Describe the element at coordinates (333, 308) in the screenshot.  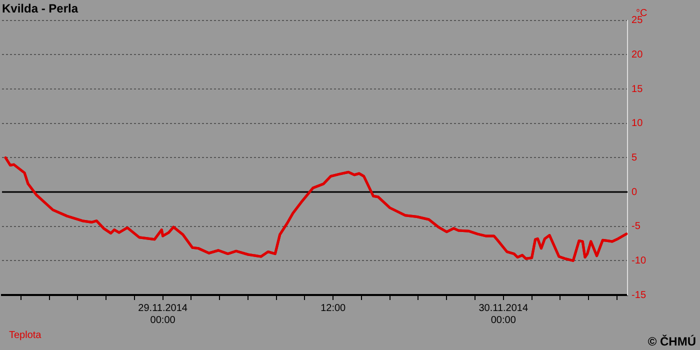
I see `x-tick-label: 12:00` at that location.